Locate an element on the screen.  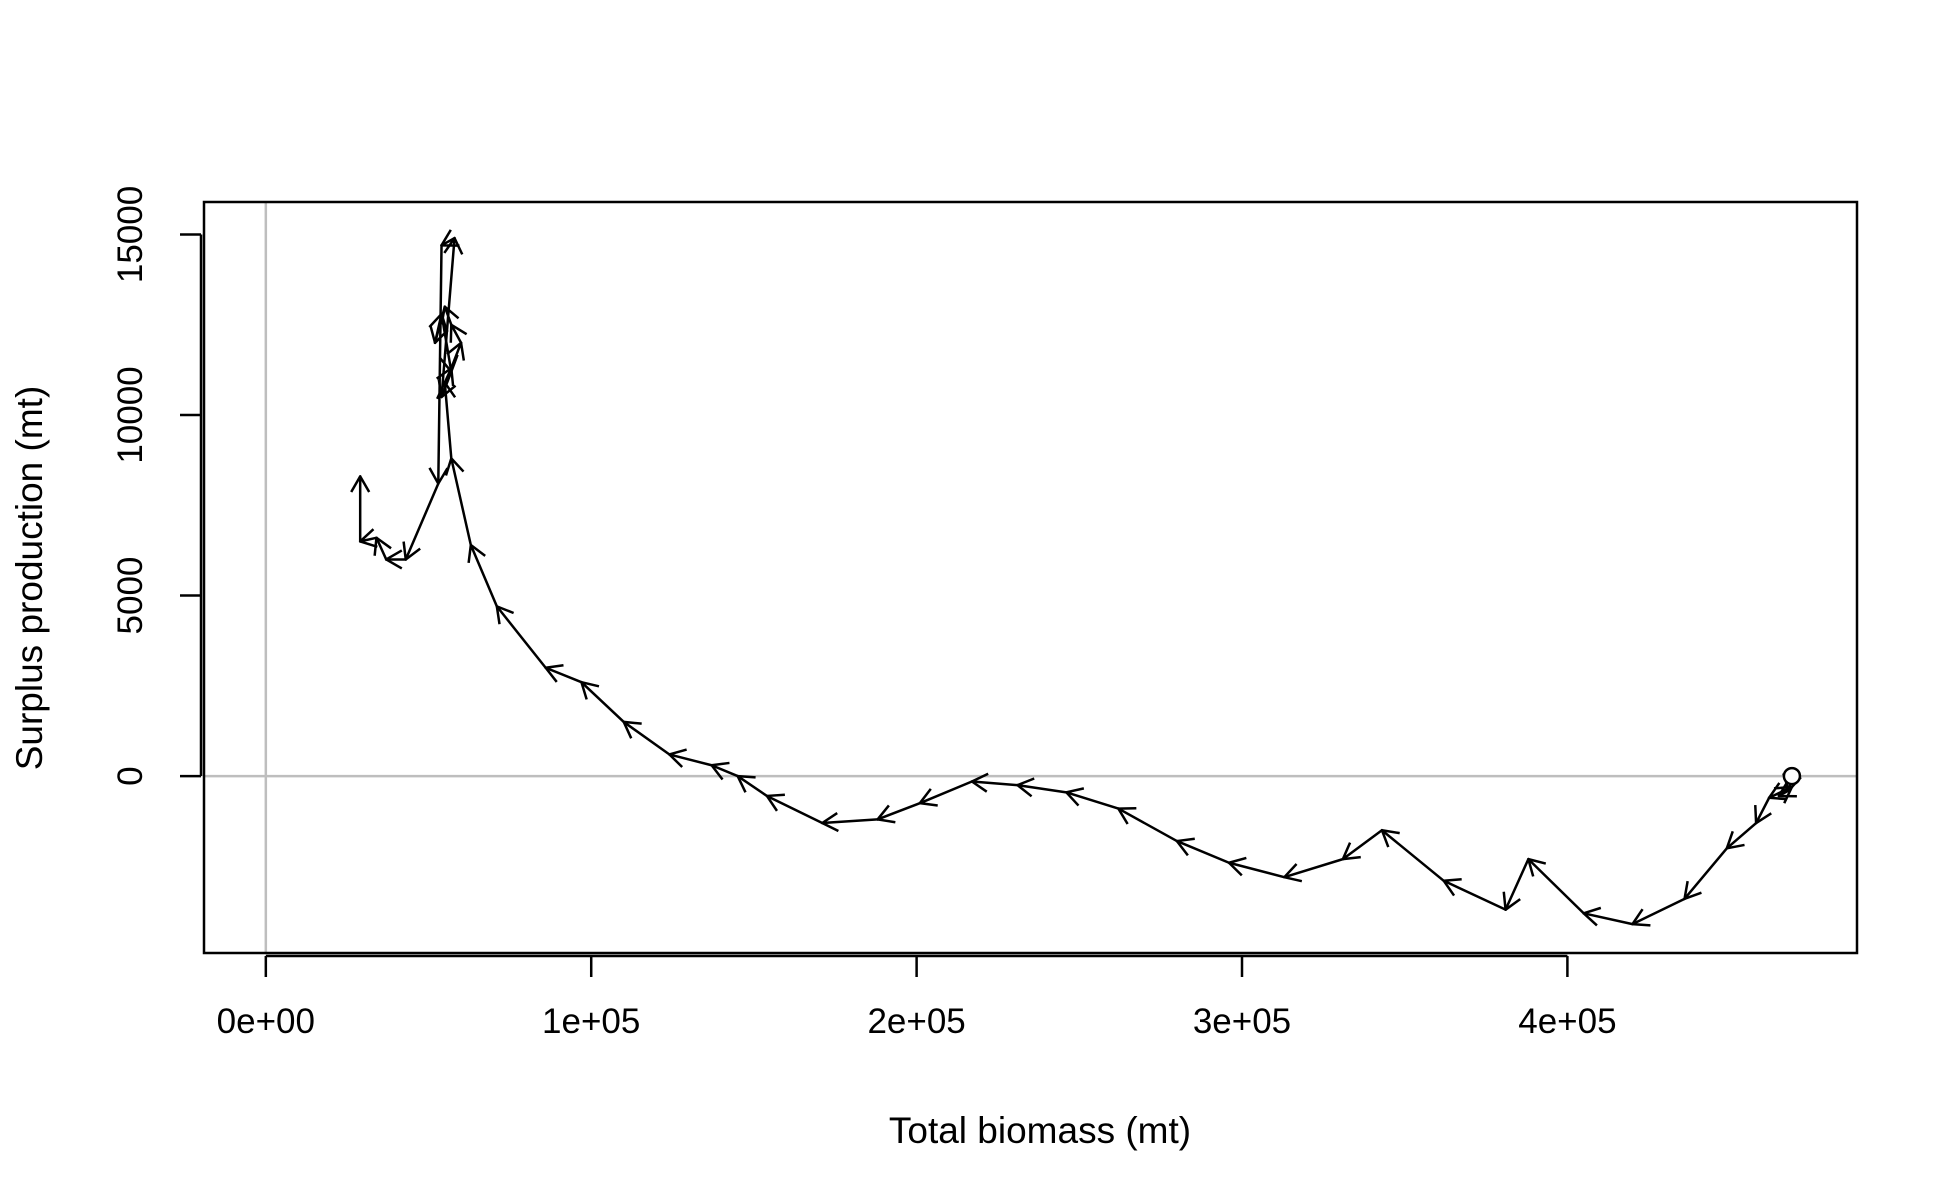
x-axis-title: Total biomass (mt) is located at coordinates (1040, 1130).